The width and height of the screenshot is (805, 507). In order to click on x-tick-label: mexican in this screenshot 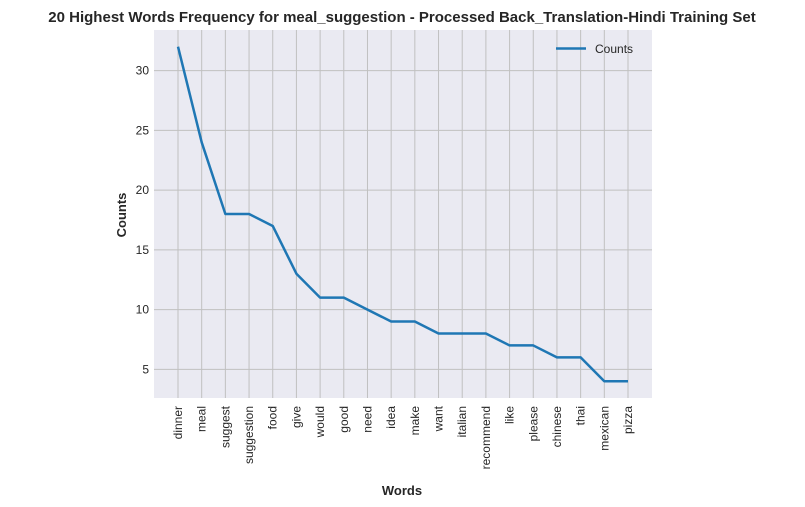, I will do `click(604, 428)`.